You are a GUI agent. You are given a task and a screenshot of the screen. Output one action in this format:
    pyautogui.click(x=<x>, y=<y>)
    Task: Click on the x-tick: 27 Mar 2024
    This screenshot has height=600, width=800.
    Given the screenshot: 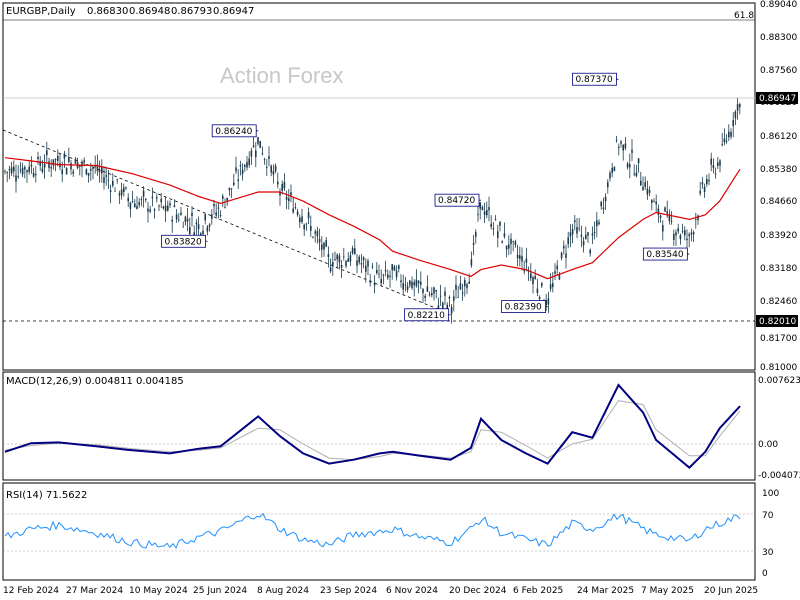 What is the action you would take?
    pyautogui.click(x=94, y=591)
    